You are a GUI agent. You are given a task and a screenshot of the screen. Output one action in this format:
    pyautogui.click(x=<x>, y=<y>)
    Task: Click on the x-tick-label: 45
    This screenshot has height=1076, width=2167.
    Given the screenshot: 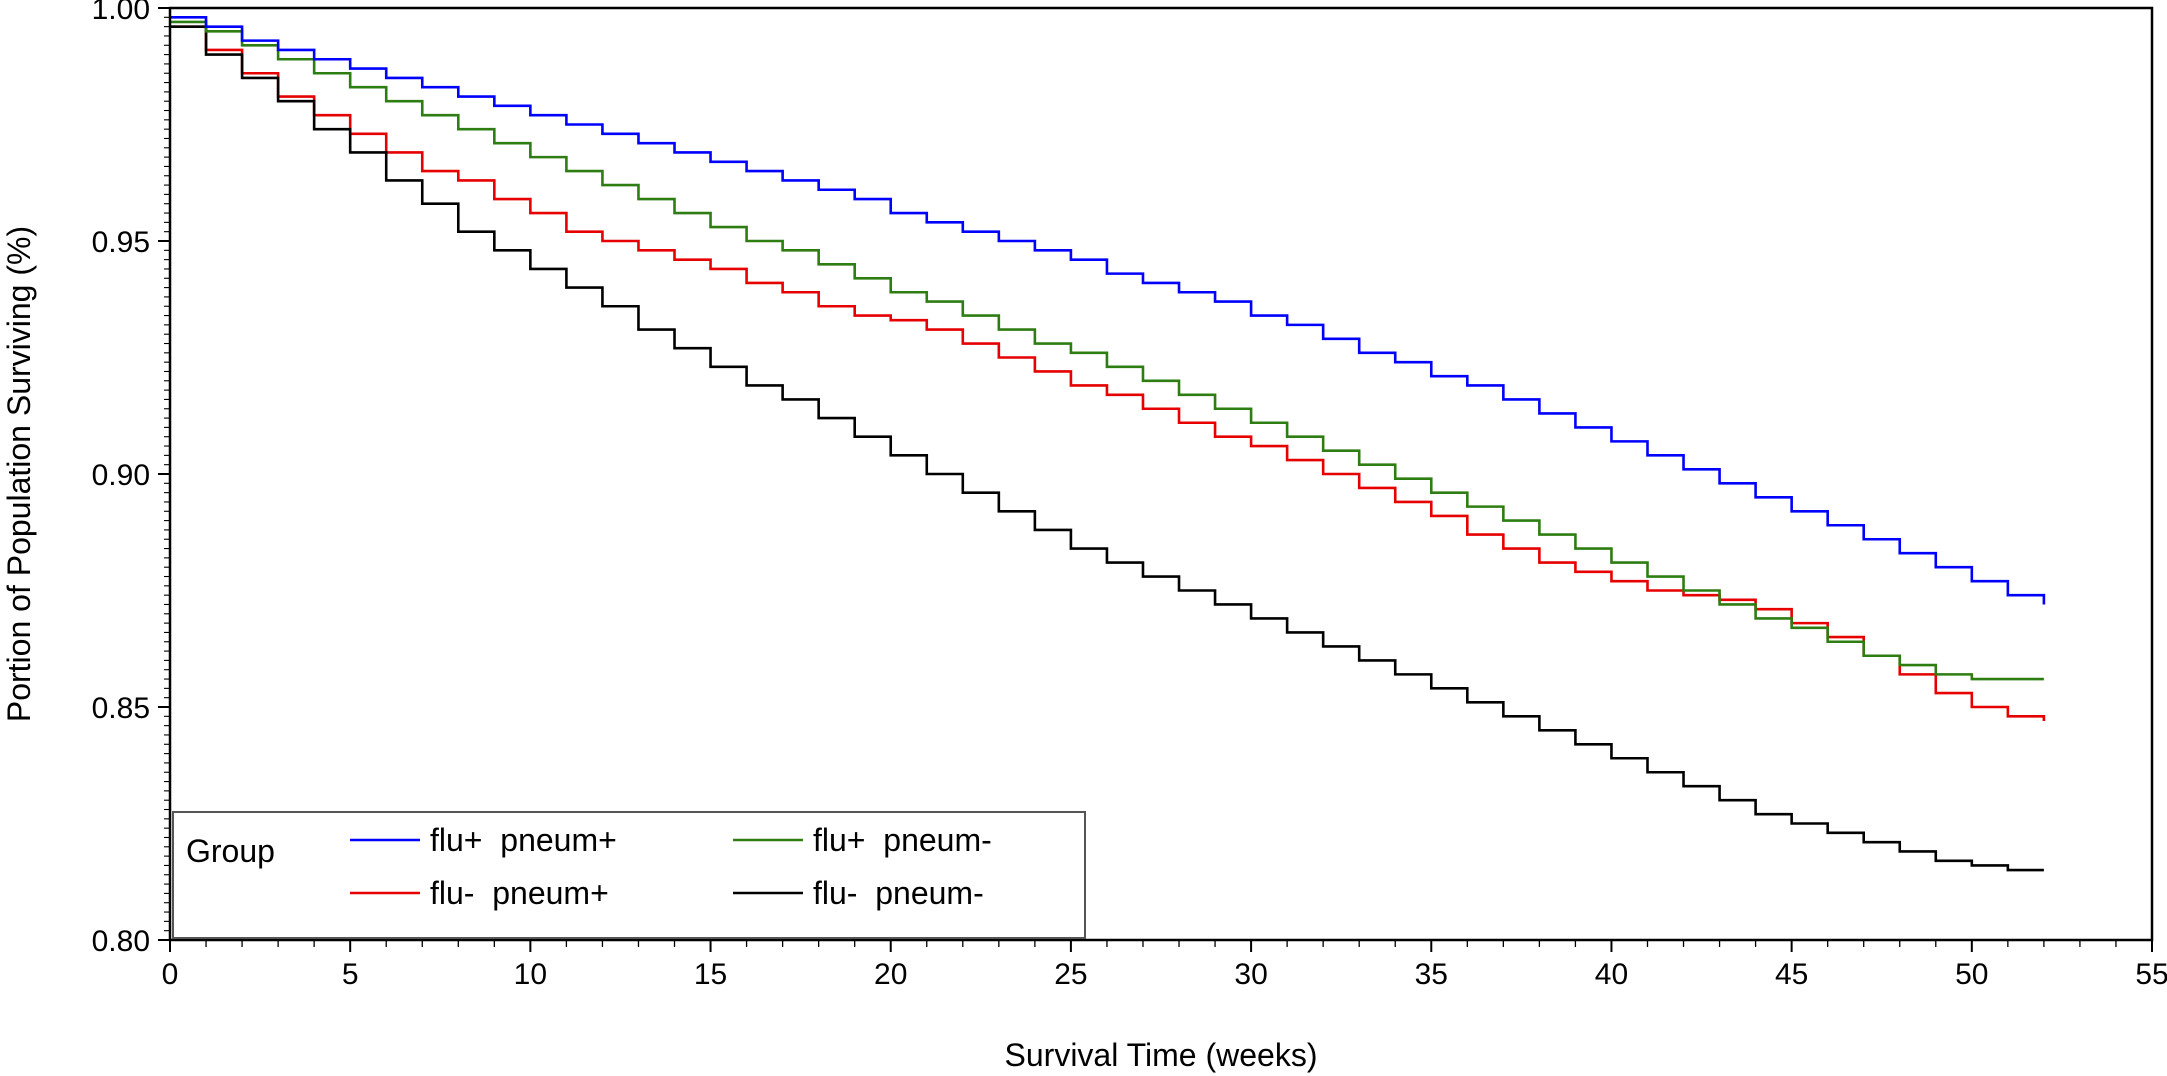 What is the action you would take?
    pyautogui.click(x=1791, y=974)
    